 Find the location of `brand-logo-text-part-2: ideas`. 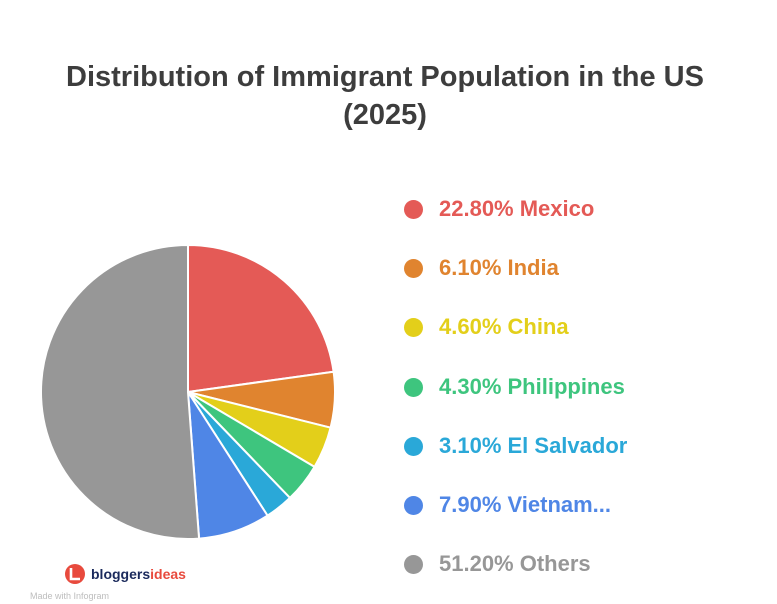

brand-logo-text-part-2: ideas is located at coordinates (168, 574).